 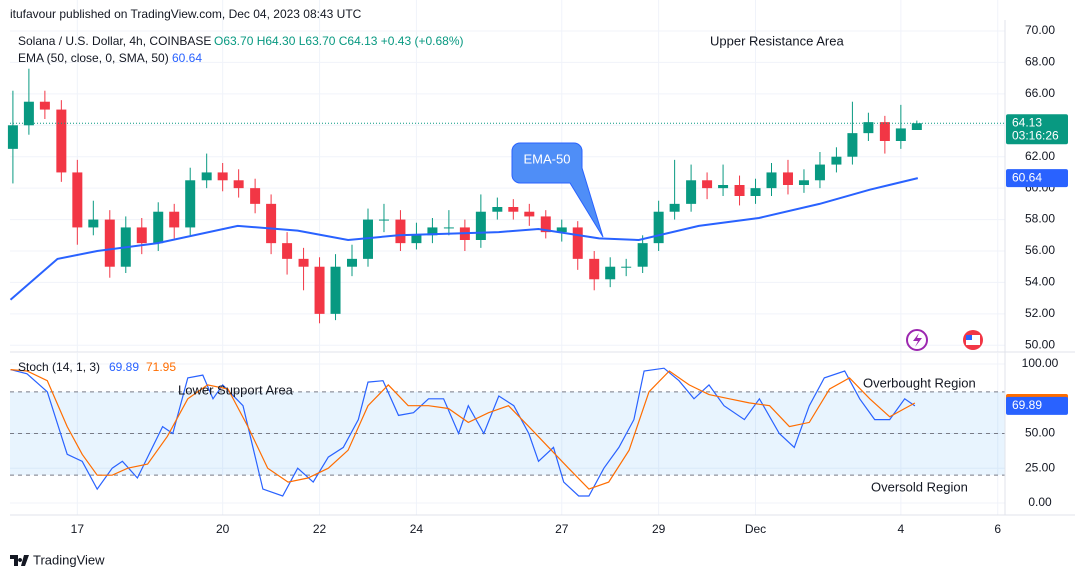 What do you see at coordinates (1040, 502) in the screenshot?
I see `y-tick-label: 0.00` at bounding box center [1040, 502].